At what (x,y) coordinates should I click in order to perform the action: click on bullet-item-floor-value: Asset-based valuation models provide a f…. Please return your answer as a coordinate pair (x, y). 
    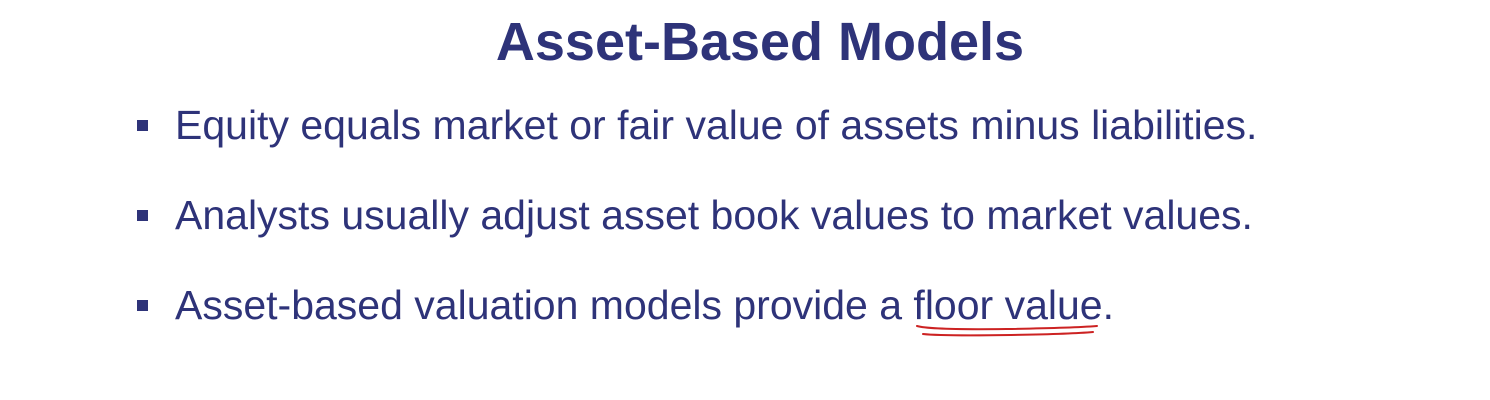
    Looking at the image, I should click on (625, 308).